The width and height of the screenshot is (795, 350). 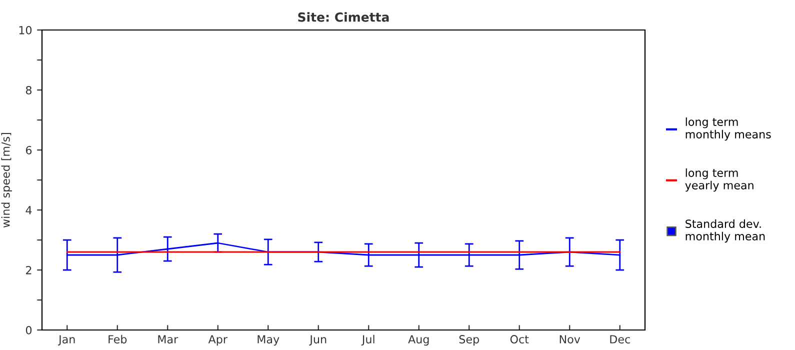 I want to click on y-axis-title: wind speed [m/s], so click(x=6, y=180).